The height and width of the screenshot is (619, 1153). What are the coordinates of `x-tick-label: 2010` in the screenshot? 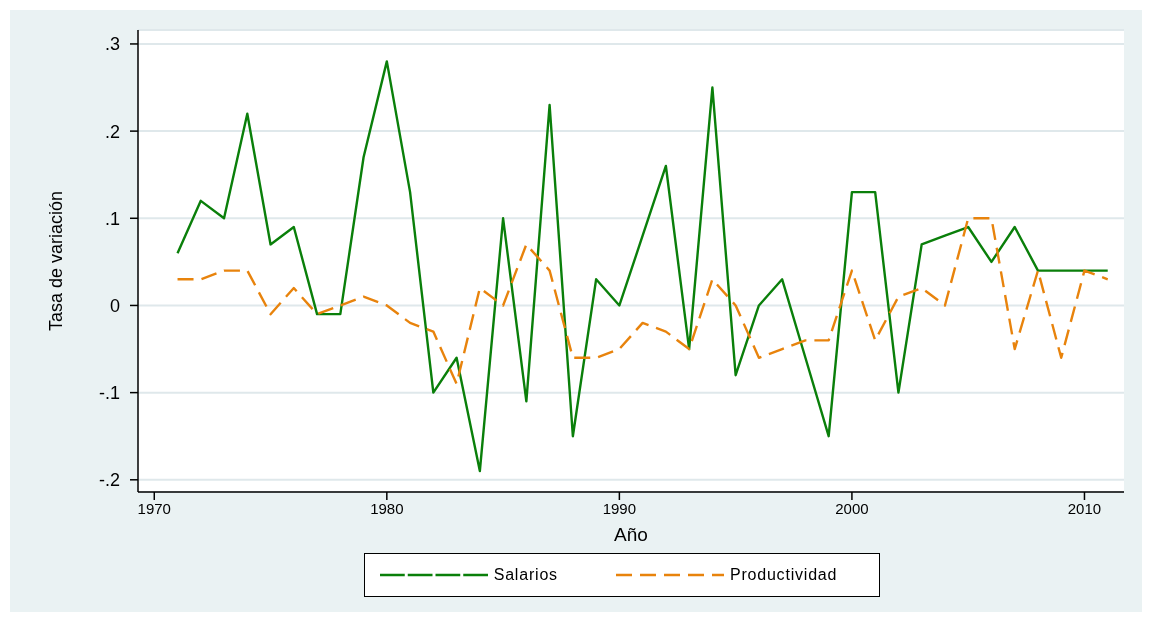 It's located at (1084, 508).